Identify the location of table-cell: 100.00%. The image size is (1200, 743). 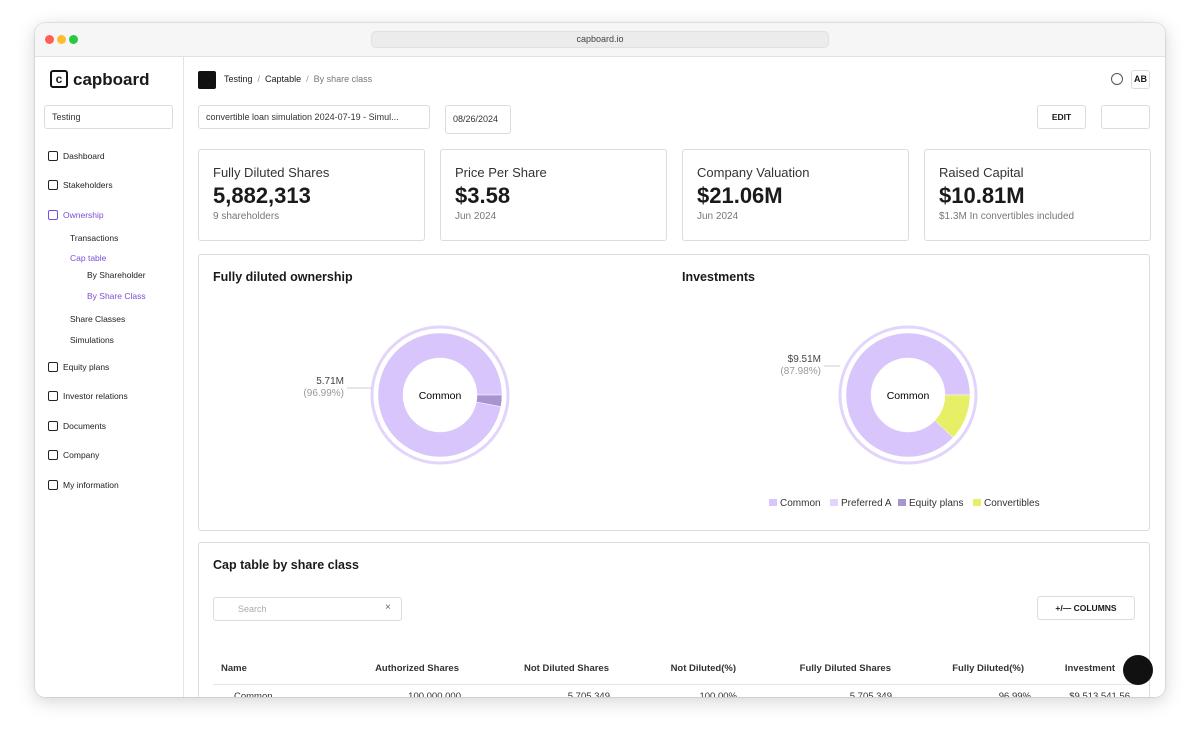
(718, 694).